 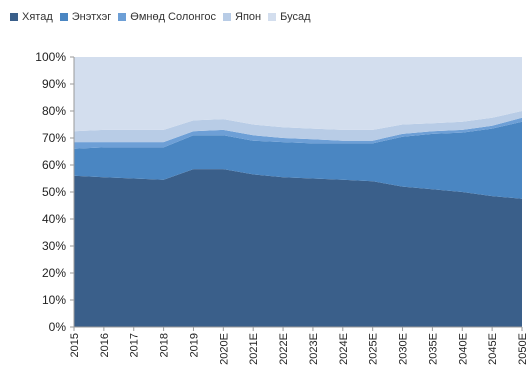 What do you see at coordinates (50, 57) in the screenshot?
I see `y-tick-label: 100%` at bounding box center [50, 57].